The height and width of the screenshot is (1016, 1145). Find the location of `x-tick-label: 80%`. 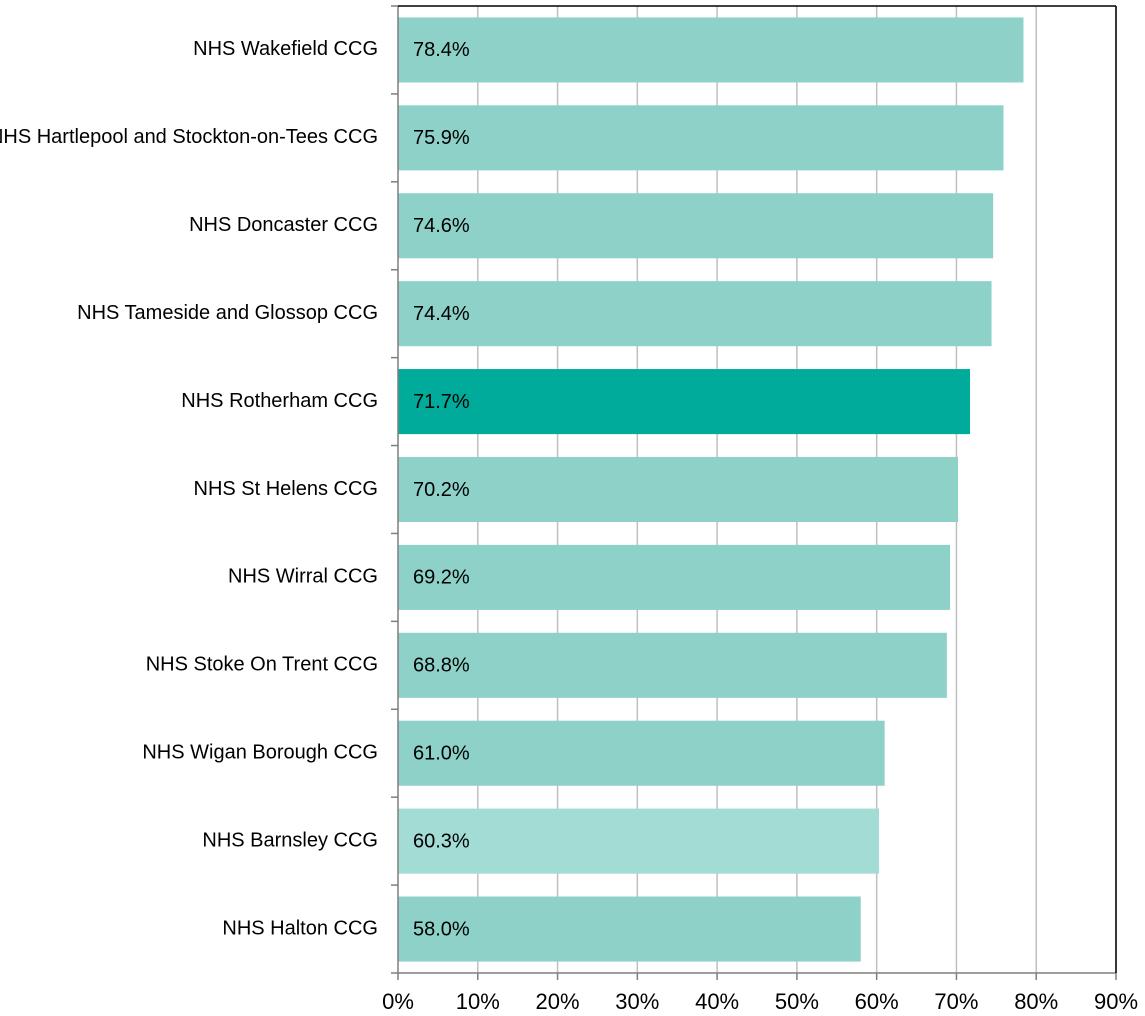

x-tick-label: 80% is located at coordinates (1036, 1001).